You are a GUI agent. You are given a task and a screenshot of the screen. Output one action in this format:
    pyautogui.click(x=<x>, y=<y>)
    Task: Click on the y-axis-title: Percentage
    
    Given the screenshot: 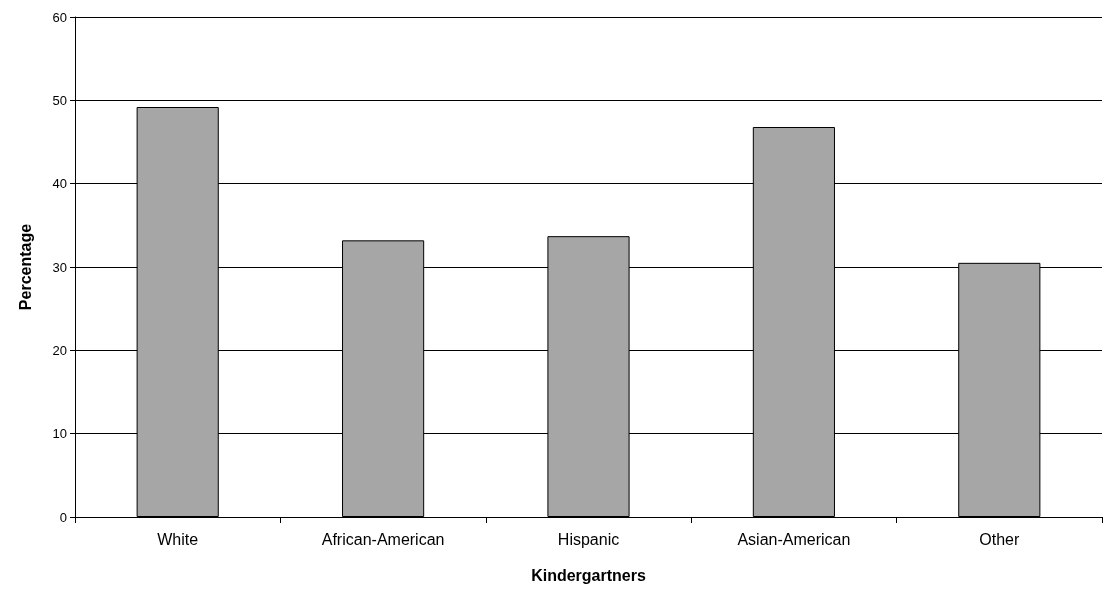 What is the action you would take?
    pyautogui.click(x=25, y=267)
    